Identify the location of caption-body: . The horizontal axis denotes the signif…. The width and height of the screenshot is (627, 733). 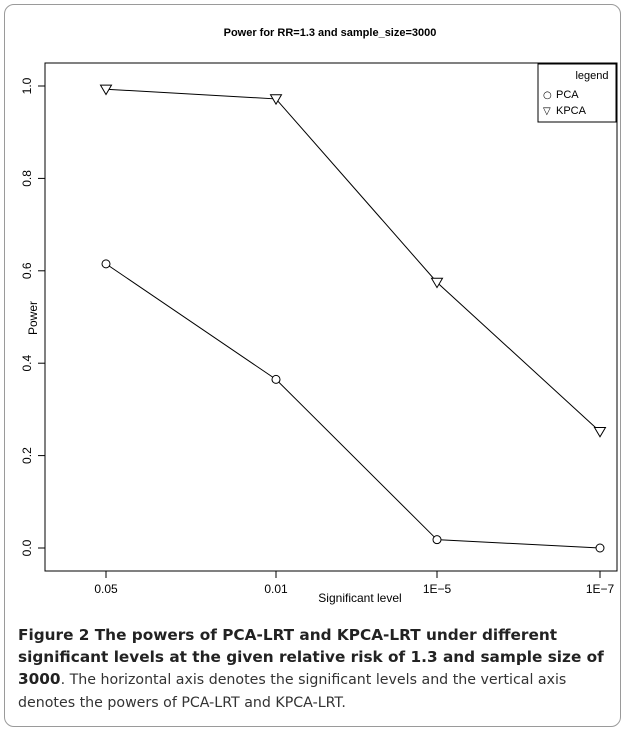
(292, 691).